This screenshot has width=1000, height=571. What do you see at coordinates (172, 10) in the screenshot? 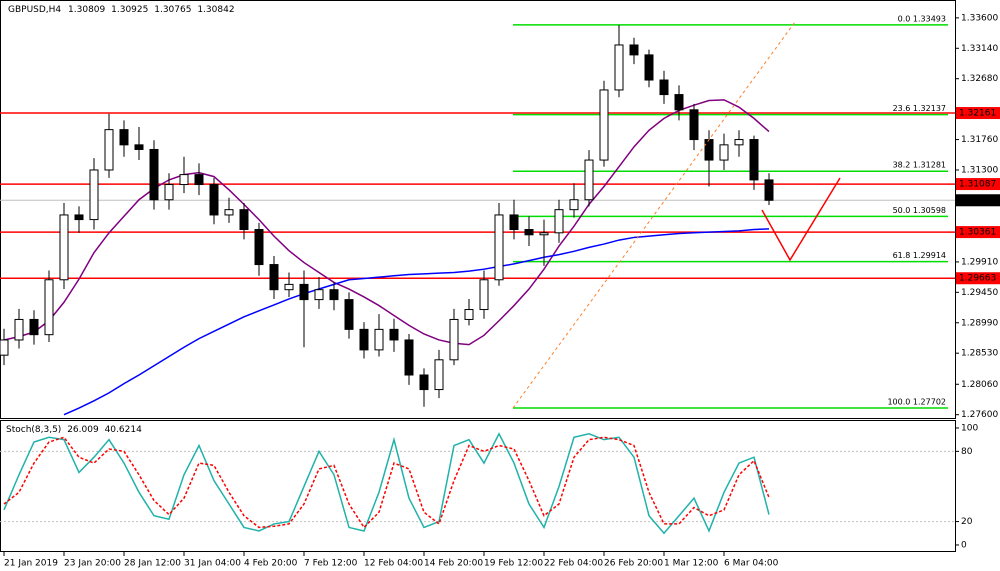
I see `ohlc-low: 1.30765` at bounding box center [172, 10].